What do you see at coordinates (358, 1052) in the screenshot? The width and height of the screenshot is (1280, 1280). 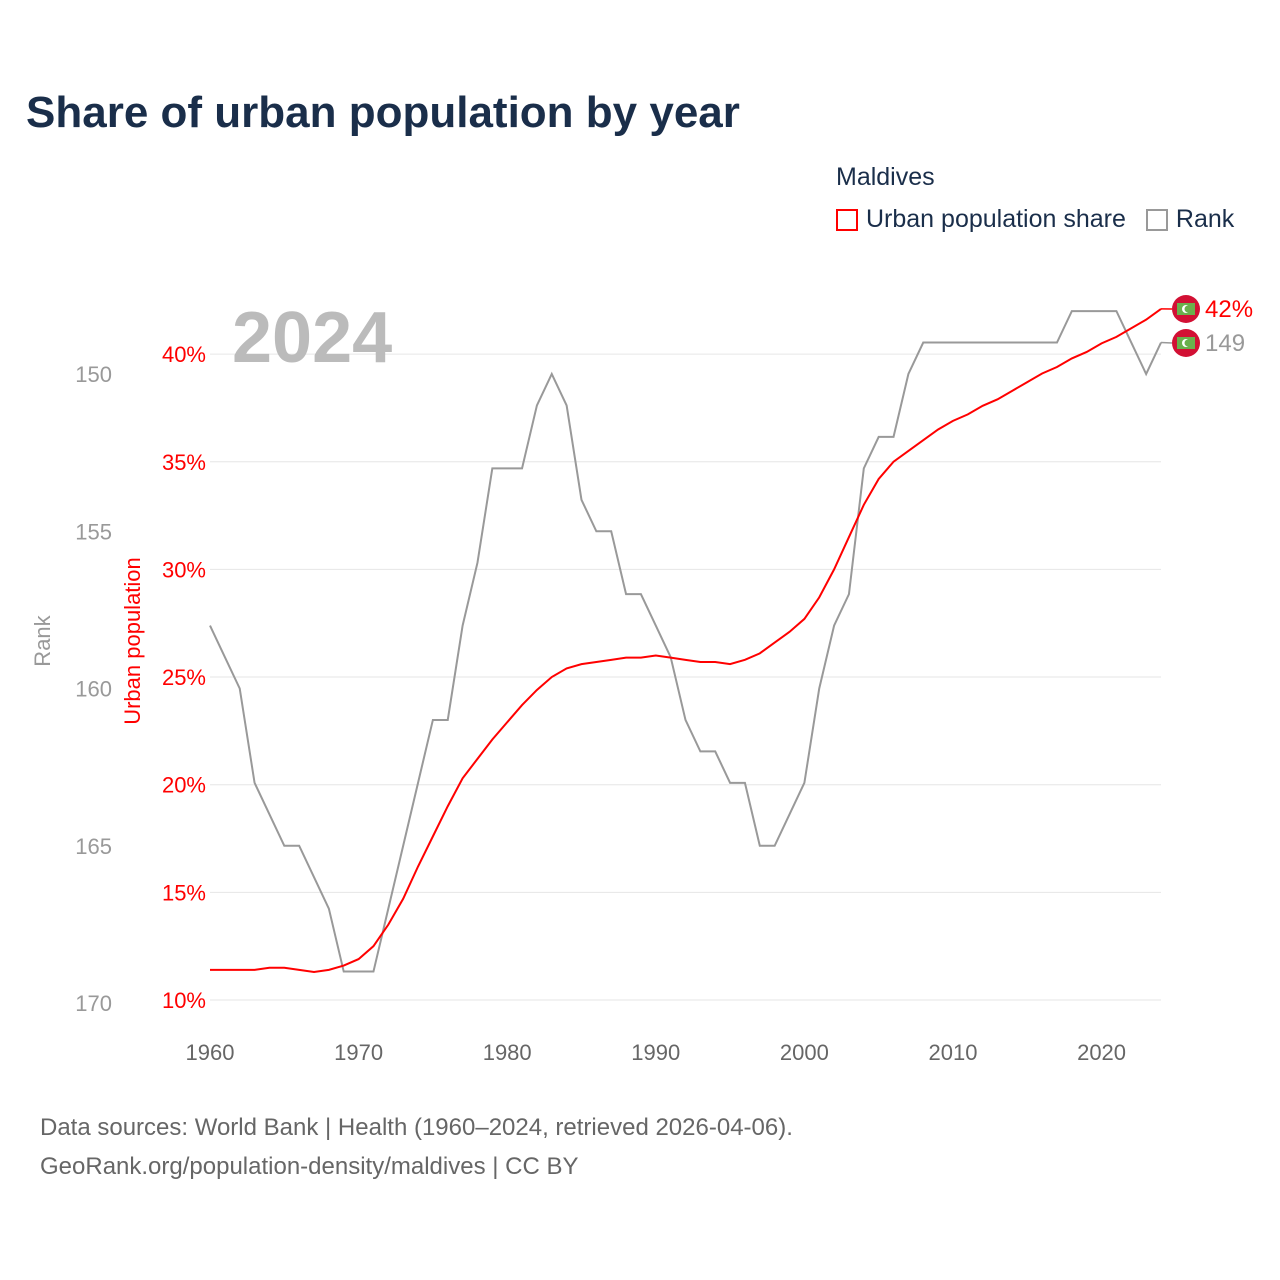 I see `x-tick-label: 1970` at bounding box center [358, 1052].